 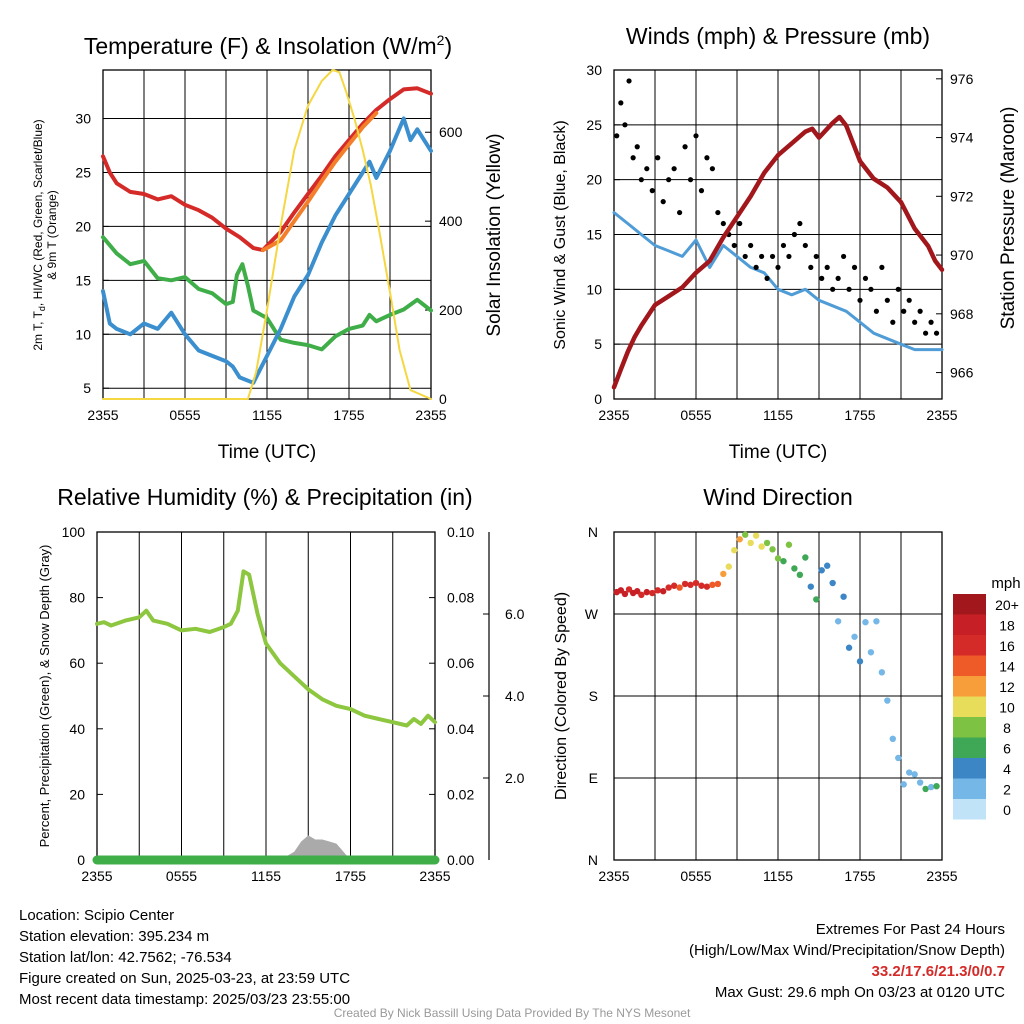 What do you see at coordinates (77, 729) in the screenshot?
I see `y-tick-label: 40` at bounding box center [77, 729].